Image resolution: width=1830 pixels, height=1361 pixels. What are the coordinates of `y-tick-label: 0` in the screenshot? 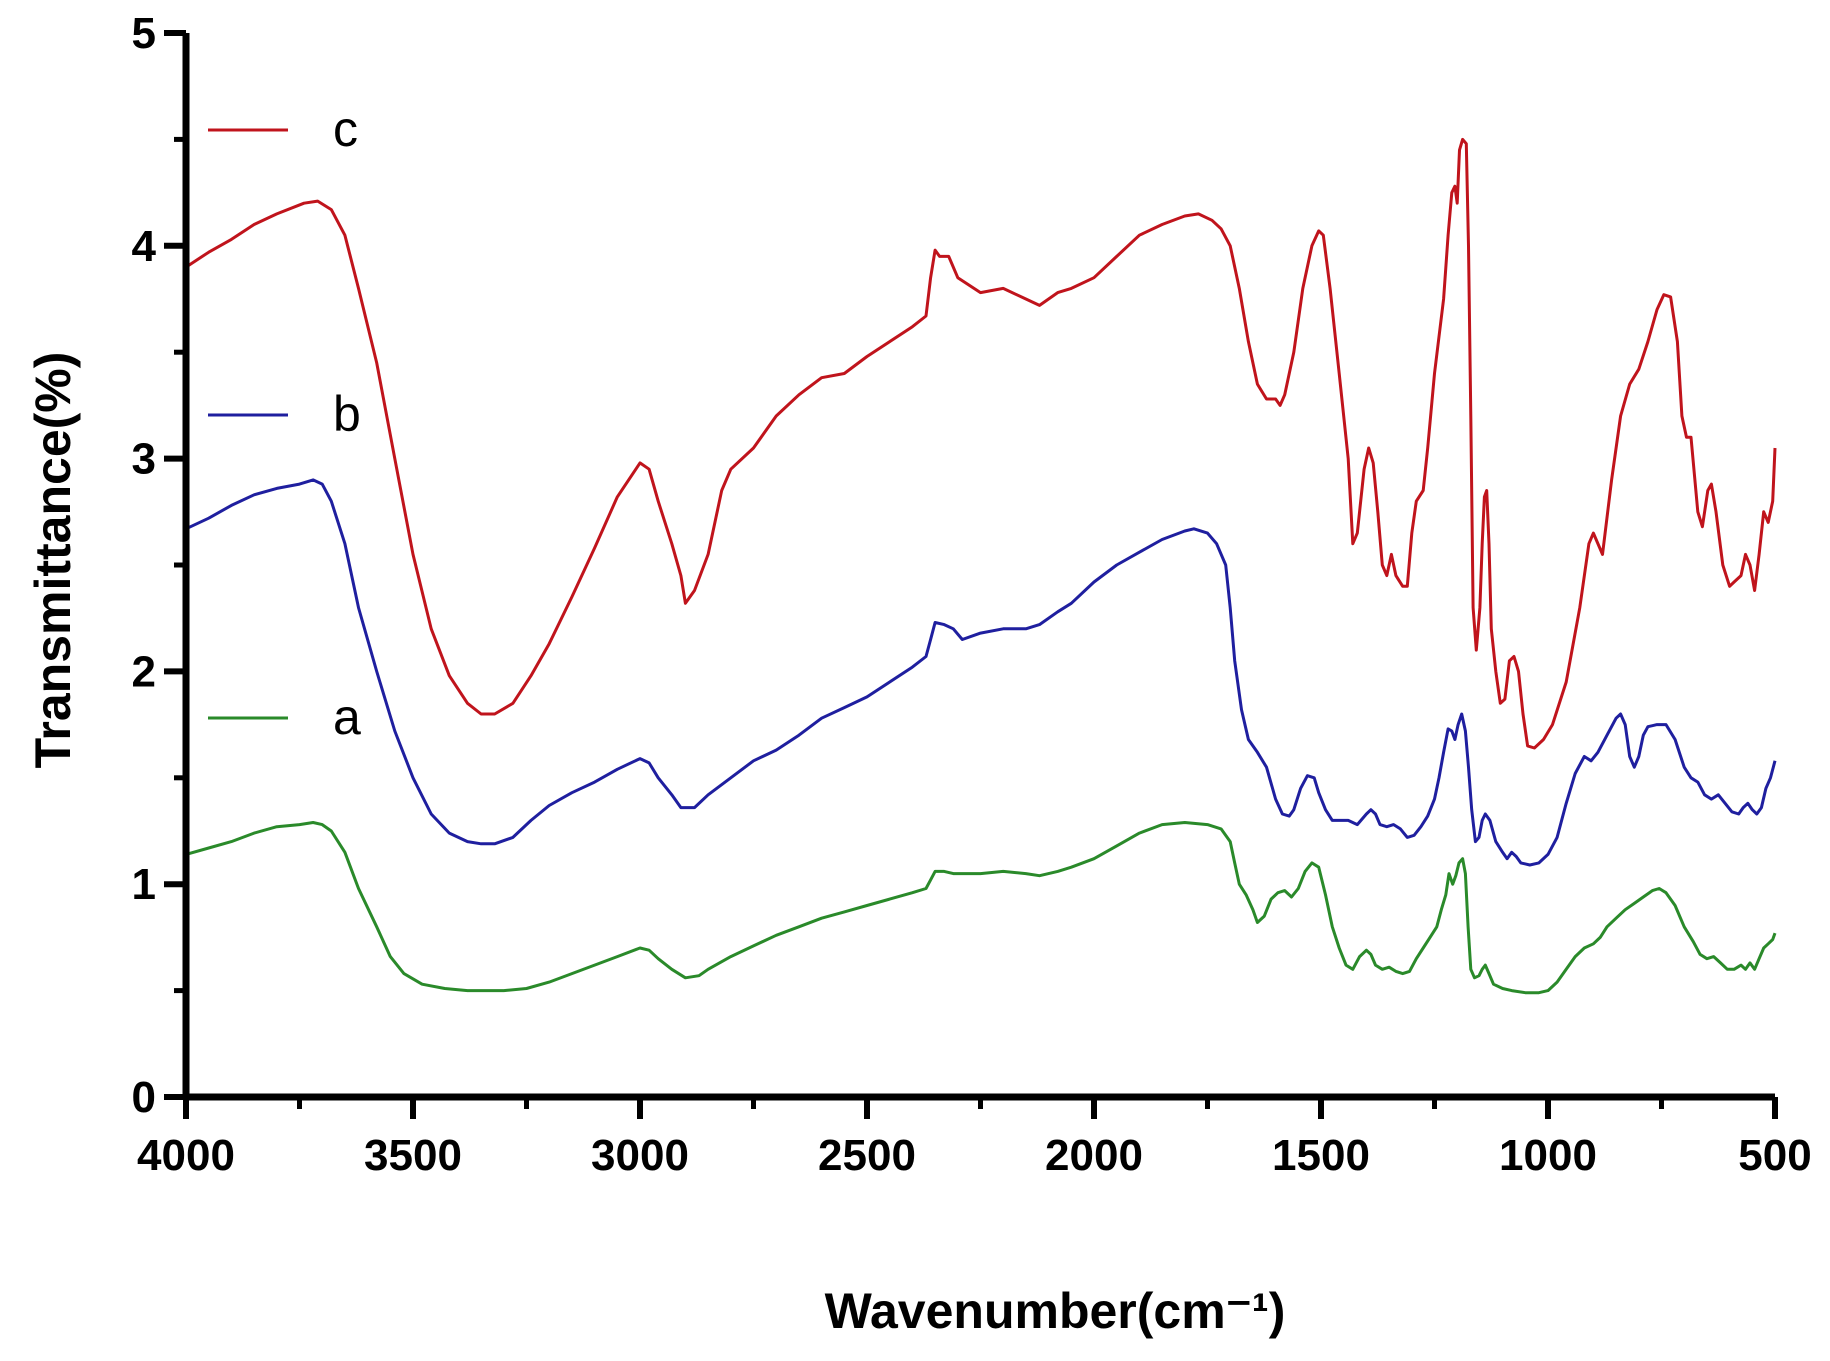 It's located at (144, 1097).